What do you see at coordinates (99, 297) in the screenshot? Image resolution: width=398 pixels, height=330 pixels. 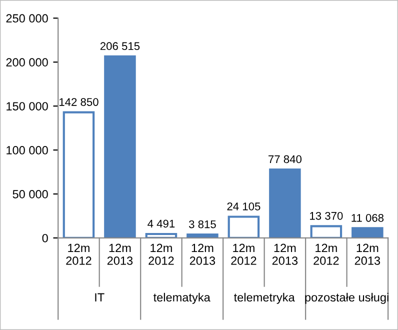 I see `x-tick-label: IT` at bounding box center [99, 297].